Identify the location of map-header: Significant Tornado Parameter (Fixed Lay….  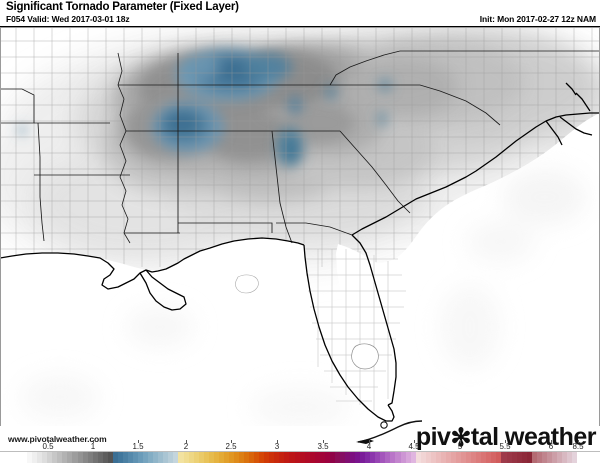
(300, 13).